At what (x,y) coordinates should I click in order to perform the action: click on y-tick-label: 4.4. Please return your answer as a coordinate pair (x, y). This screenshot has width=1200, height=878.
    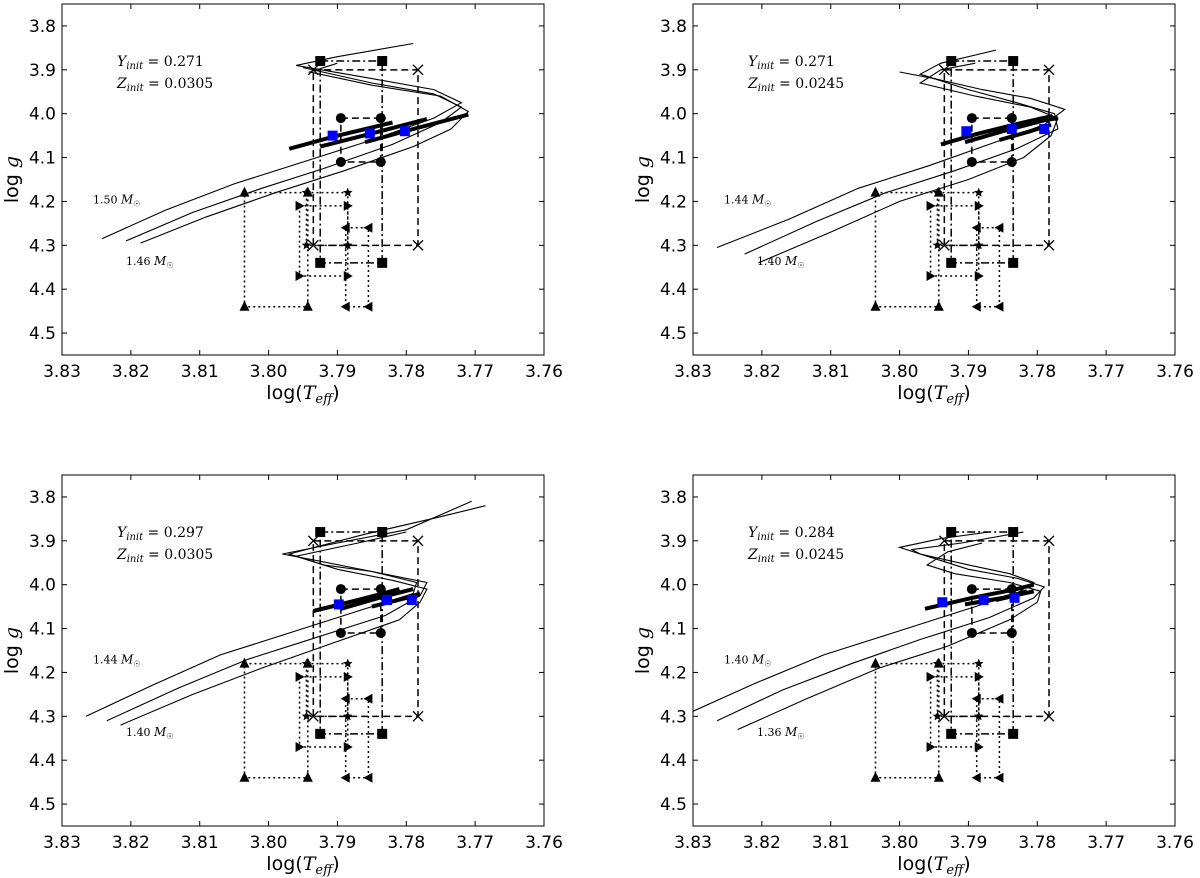
    Looking at the image, I should click on (673, 290).